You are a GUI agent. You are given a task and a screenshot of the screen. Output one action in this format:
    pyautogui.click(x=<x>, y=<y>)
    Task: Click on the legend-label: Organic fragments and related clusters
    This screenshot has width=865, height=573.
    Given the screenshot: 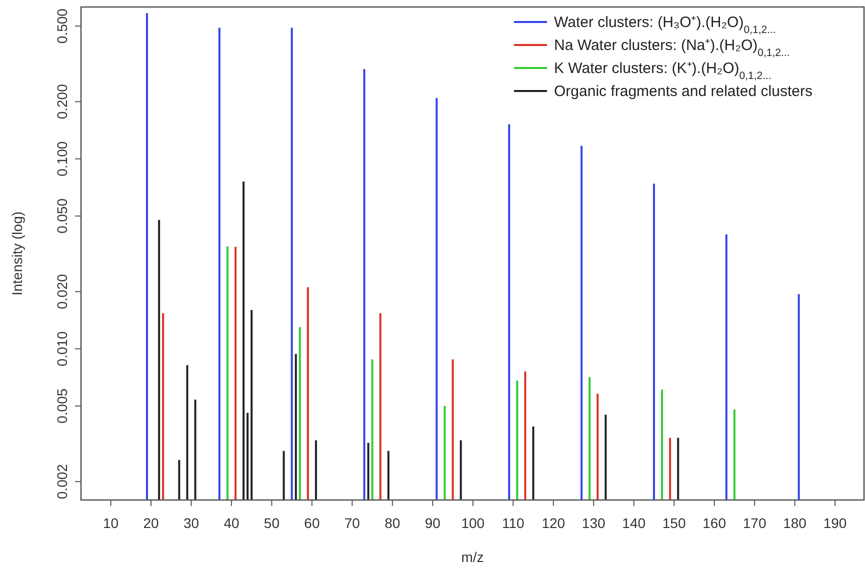 What is the action you would take?
    pyautogui.click(x=683, y=91)
    